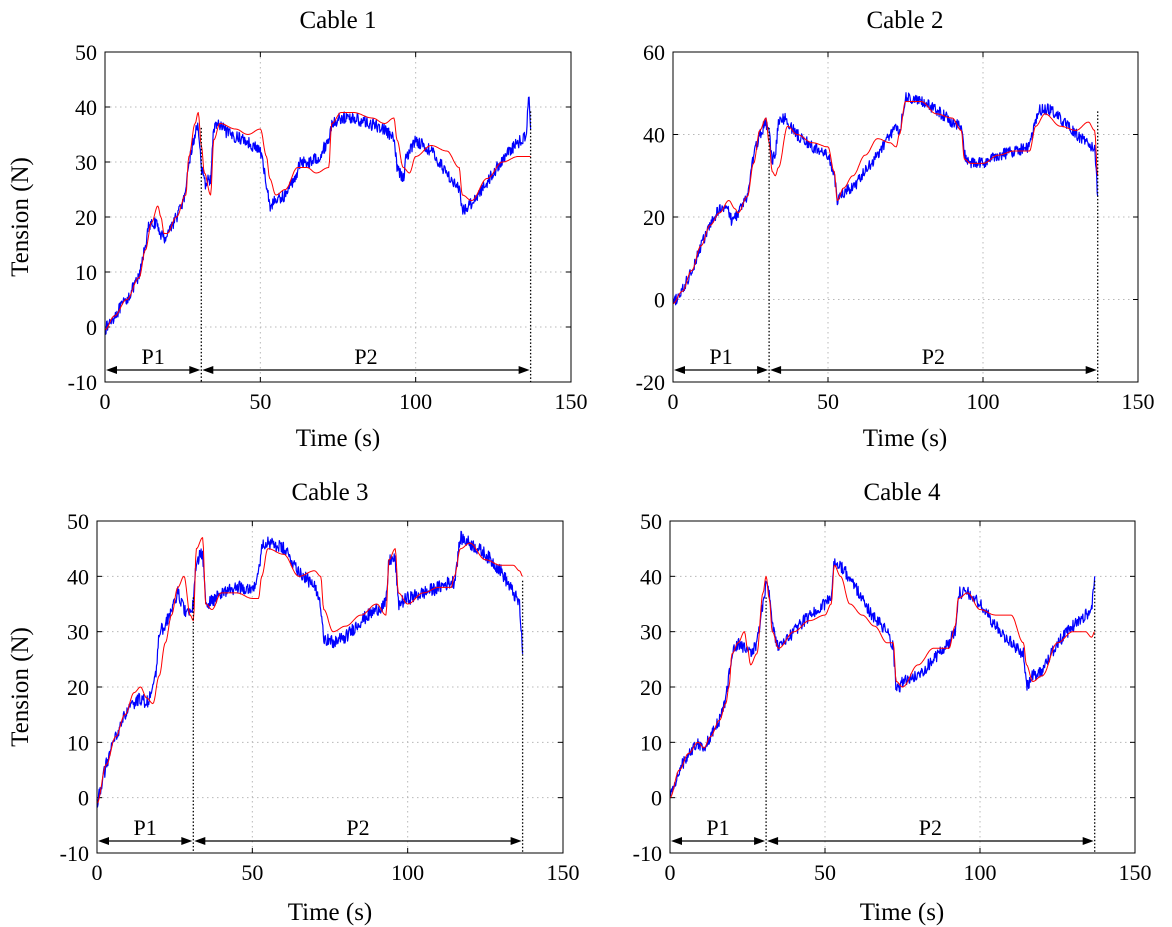 Image resolution: width=1172 pixels, height=927 pixels. What do you see at coordinates (337, 20) in the screenshot?
I see `subplot-title: Cable 1` at bounding box center [337, 20].